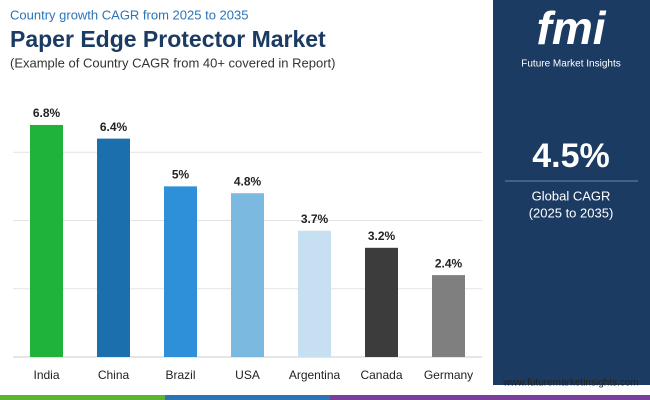 Image resolution: width=650 pixels, height=400 pixels. What do you see at coordinates (180, 375) in the screenshot?
I see `x-tick-label: Brazil` at bounding box center [180, 375].